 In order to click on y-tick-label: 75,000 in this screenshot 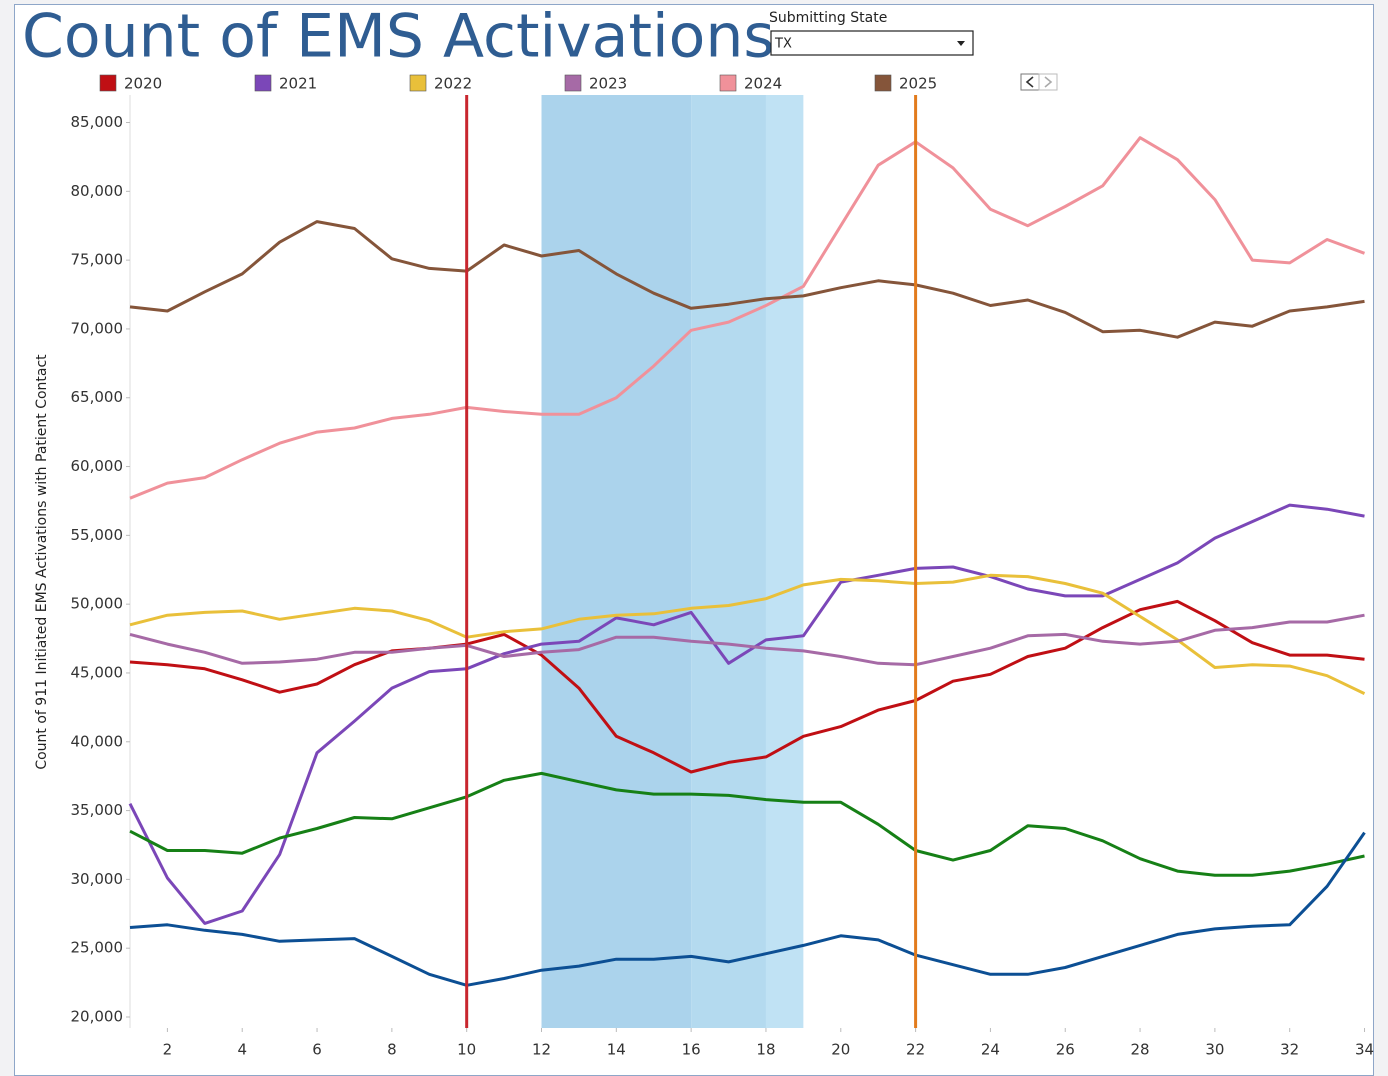, I will do `click(97, 260)`.